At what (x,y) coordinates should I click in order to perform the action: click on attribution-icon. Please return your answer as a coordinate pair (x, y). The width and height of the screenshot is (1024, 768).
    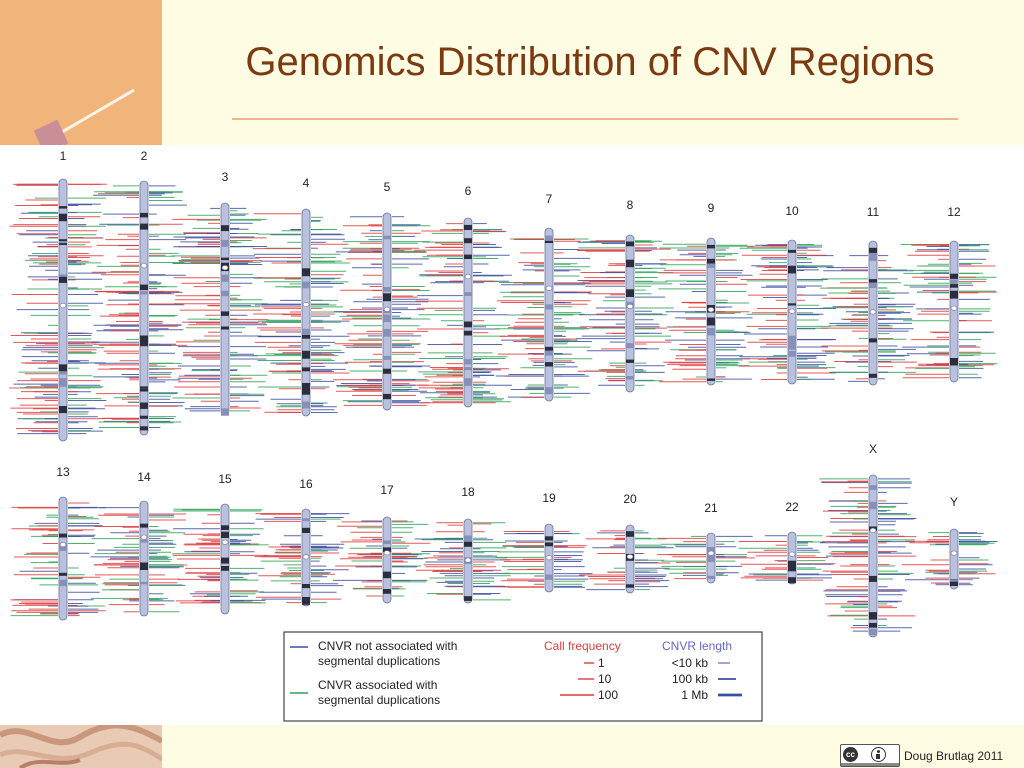
    Looking at the image, I should click on (878, 754).